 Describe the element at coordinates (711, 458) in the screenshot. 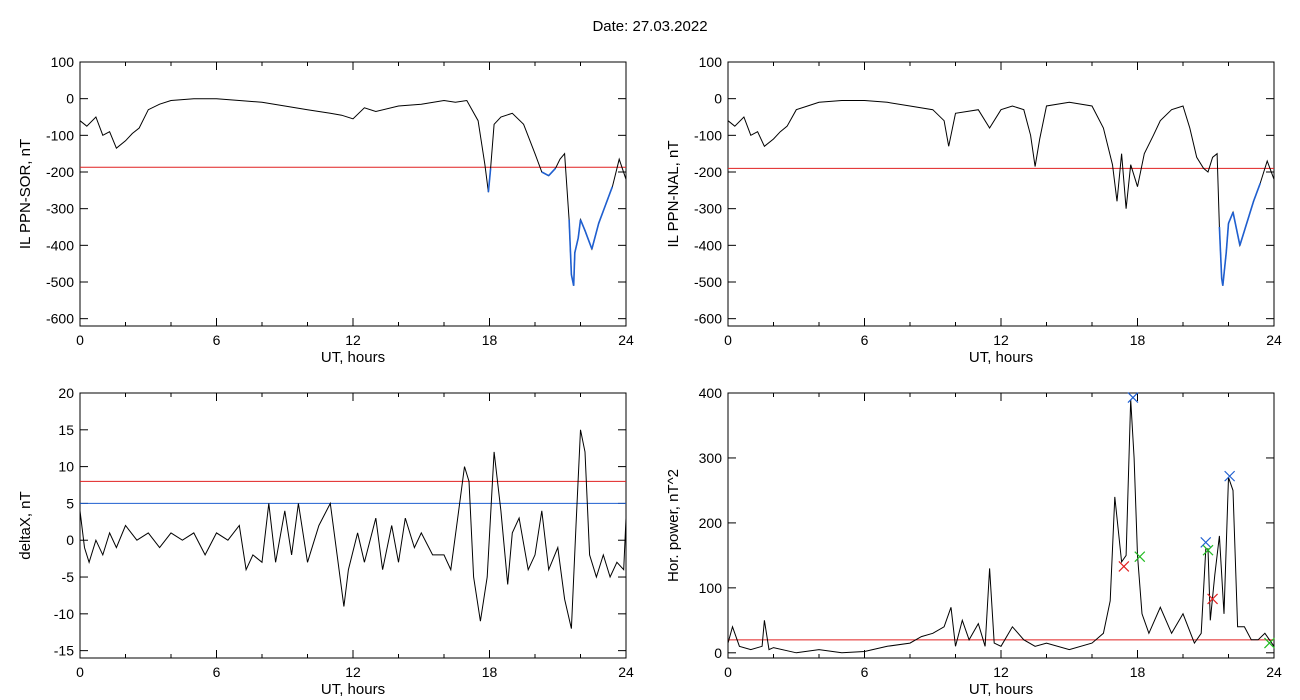

I see `y-tick-label: 300` at that location.